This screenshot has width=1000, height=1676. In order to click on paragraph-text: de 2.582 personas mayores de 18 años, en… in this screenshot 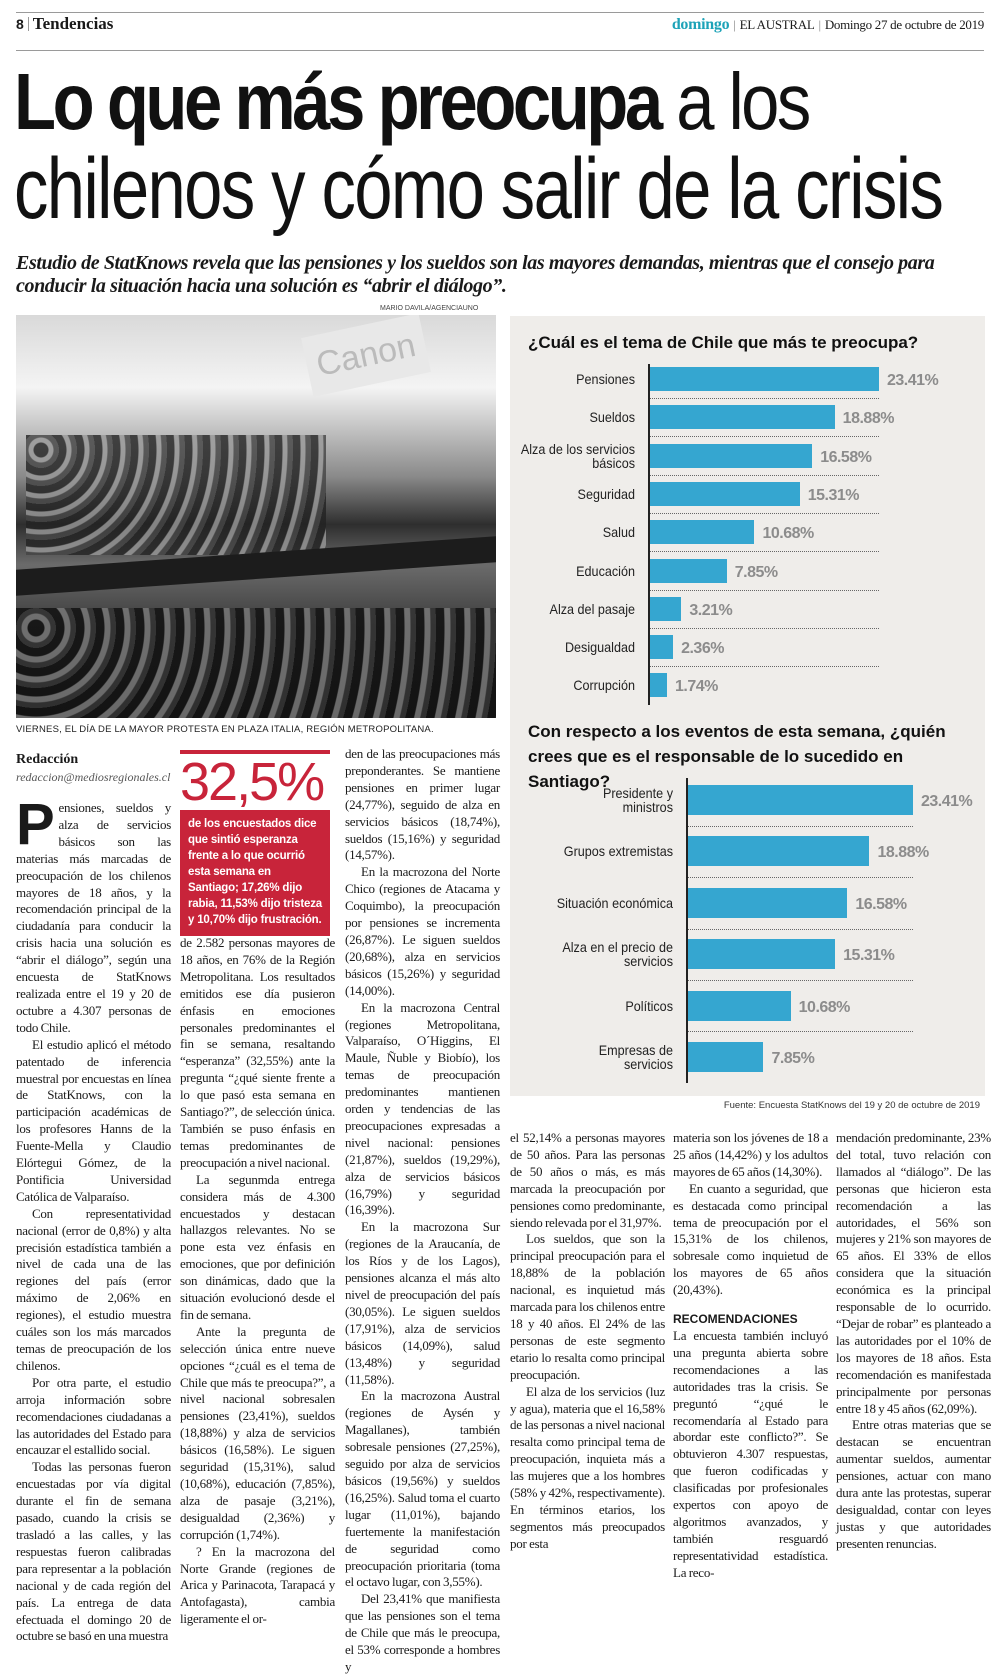, I will do `click(257, 1052)`.